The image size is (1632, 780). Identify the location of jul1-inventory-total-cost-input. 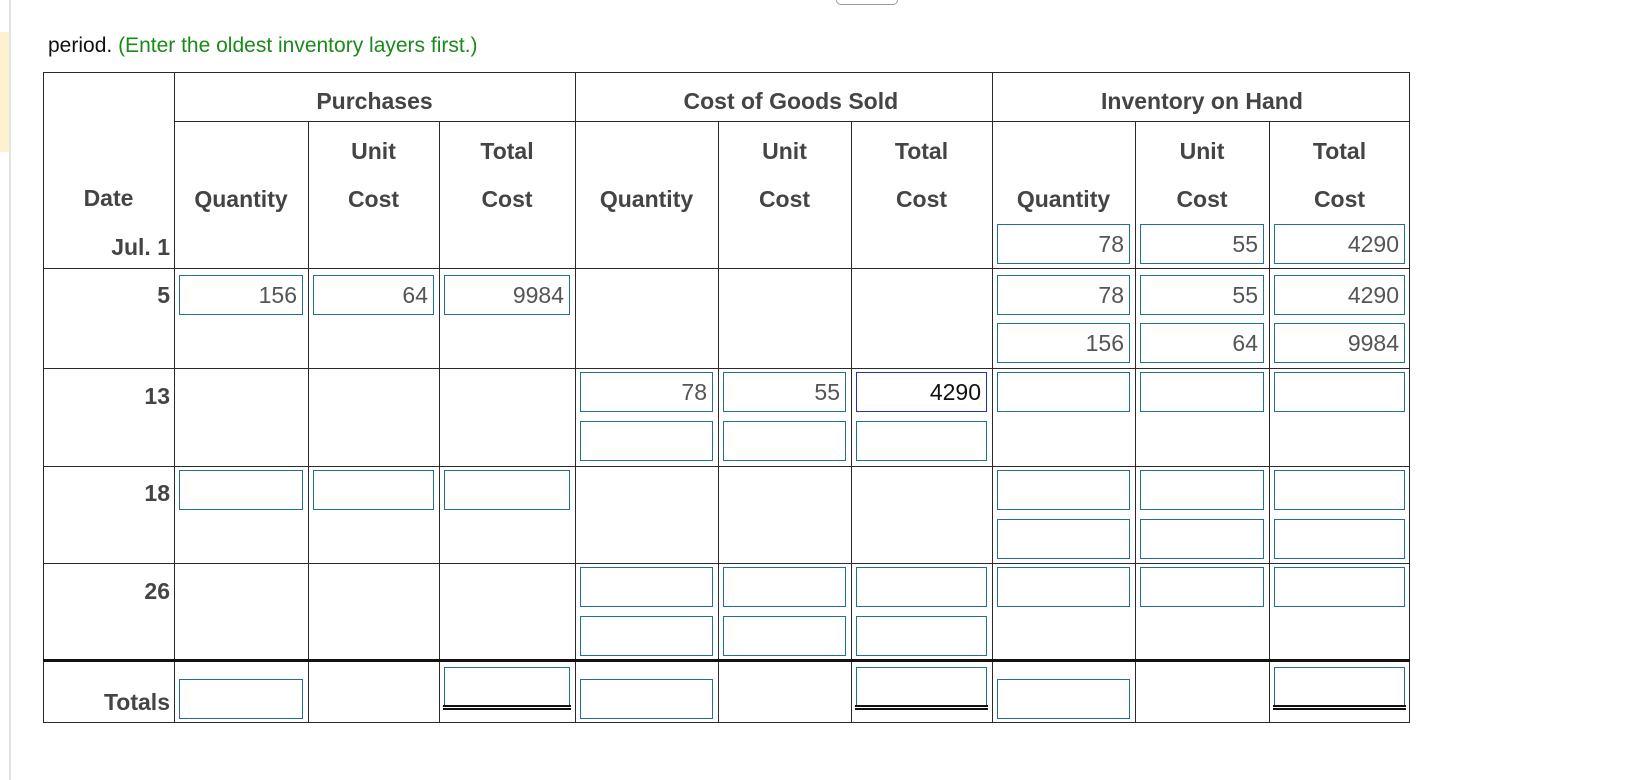
(1339, 244).